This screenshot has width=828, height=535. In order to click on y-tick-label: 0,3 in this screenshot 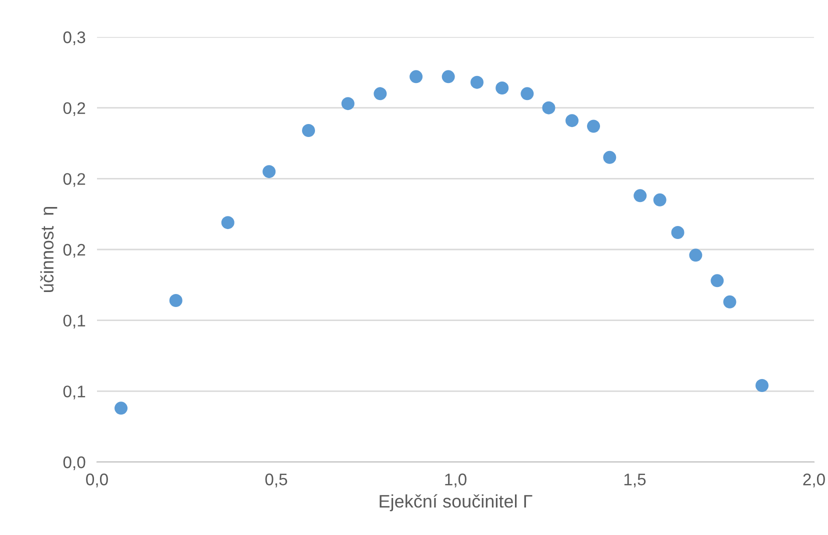, I will do `click(74, 38)`.